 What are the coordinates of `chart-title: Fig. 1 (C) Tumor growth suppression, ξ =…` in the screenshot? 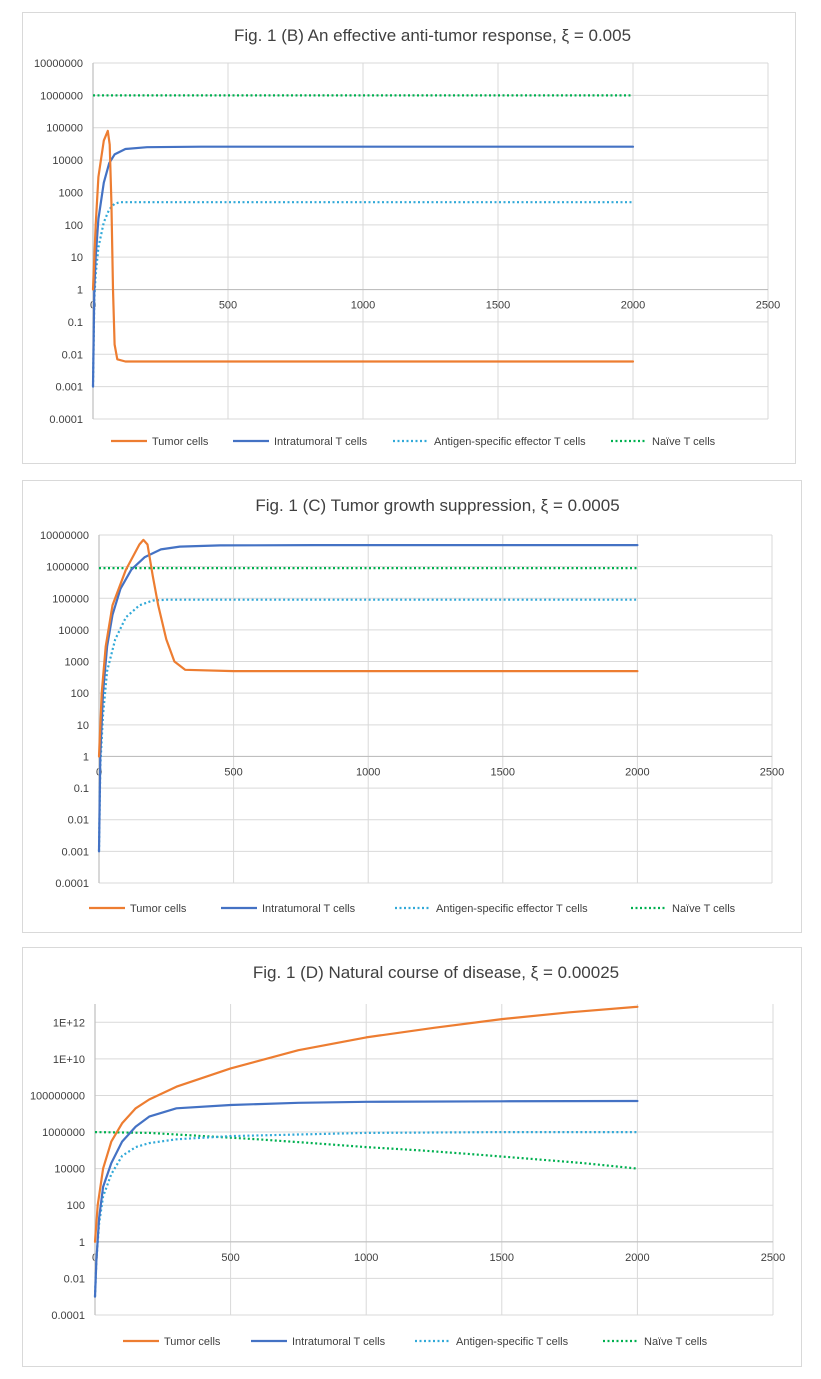 It's located at (437, 505).